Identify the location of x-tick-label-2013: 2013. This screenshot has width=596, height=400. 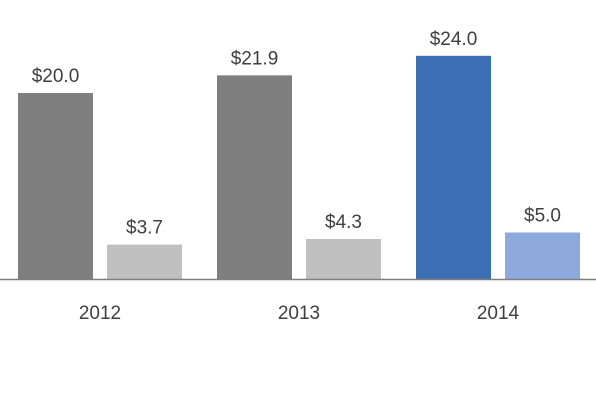
(299, 313).